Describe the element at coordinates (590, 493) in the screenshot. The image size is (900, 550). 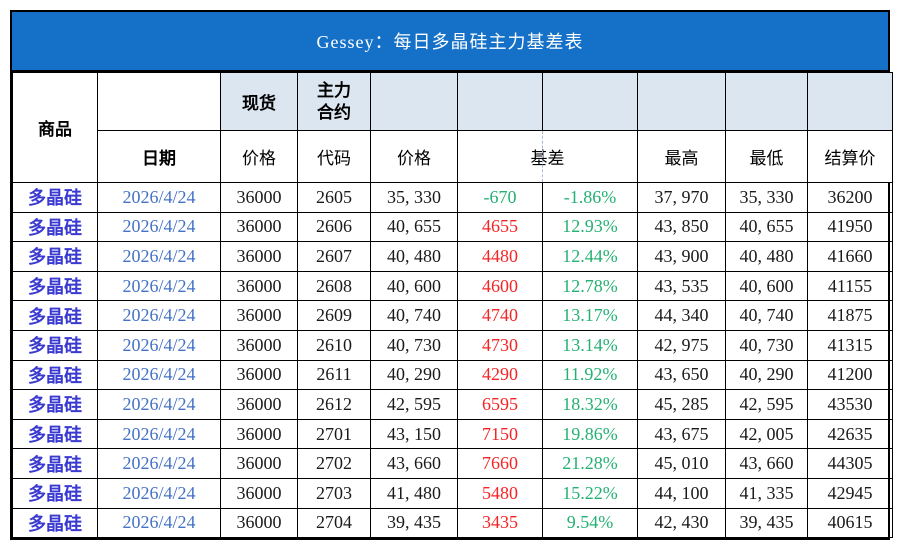
I see `cell-basis-pct: 15.22%` at that location.